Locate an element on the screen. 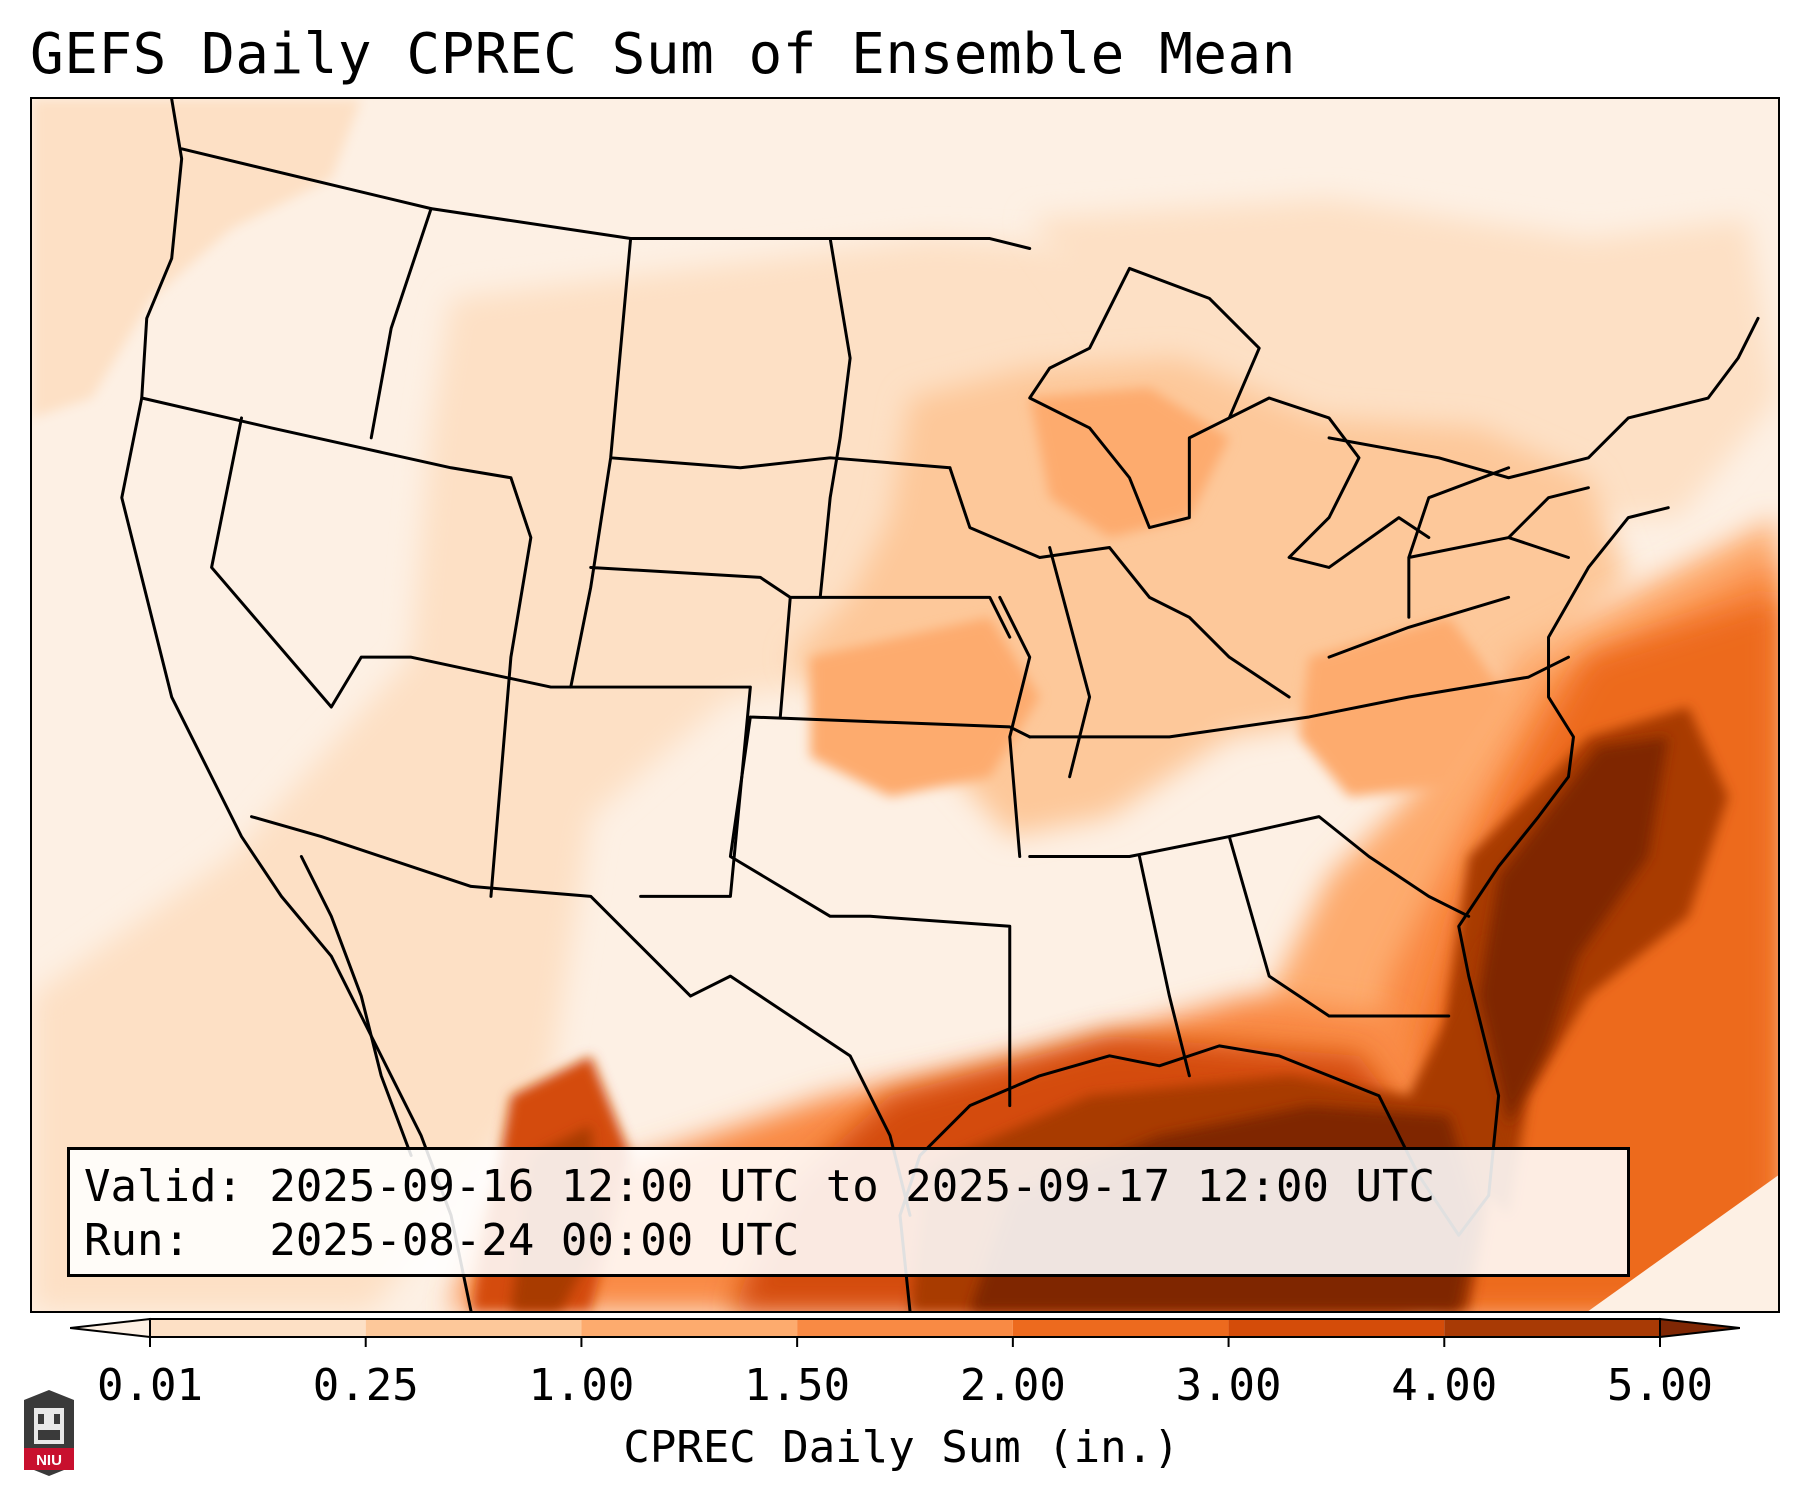 The height and width of the screenshot is (1500, 1803). niu-logo-text: NIU is located at coordinates (49, 1460).